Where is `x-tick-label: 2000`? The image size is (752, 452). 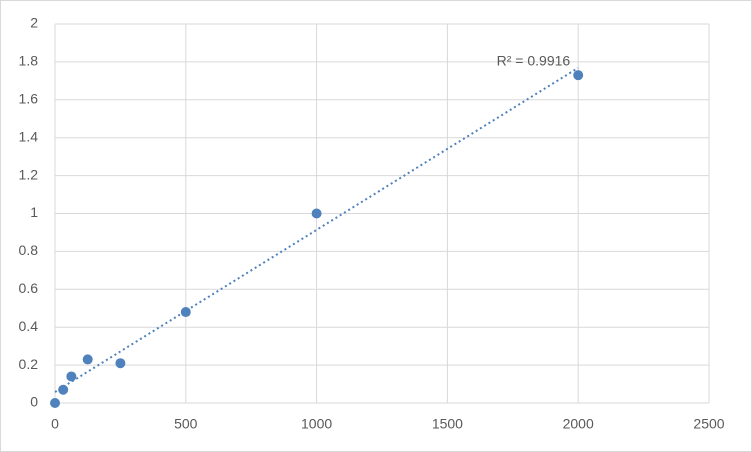
x-tick-label: 2000 is located at coordinates (578, 424).